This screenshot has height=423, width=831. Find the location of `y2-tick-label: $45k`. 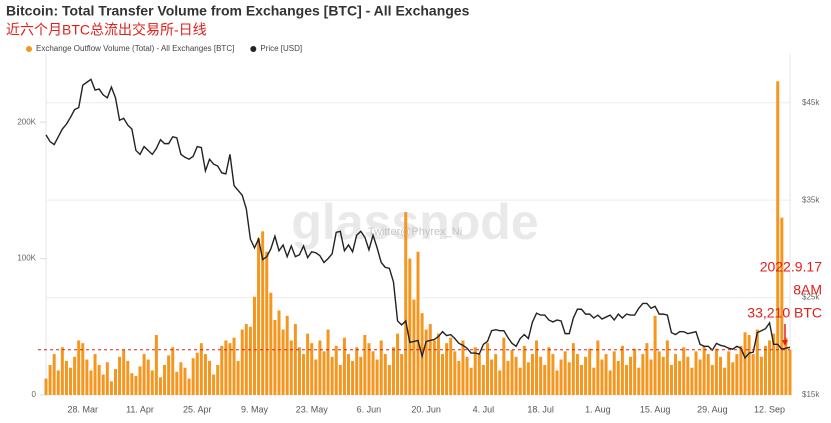

y2-tick-label: $45k is located at coordinates (811, 102).